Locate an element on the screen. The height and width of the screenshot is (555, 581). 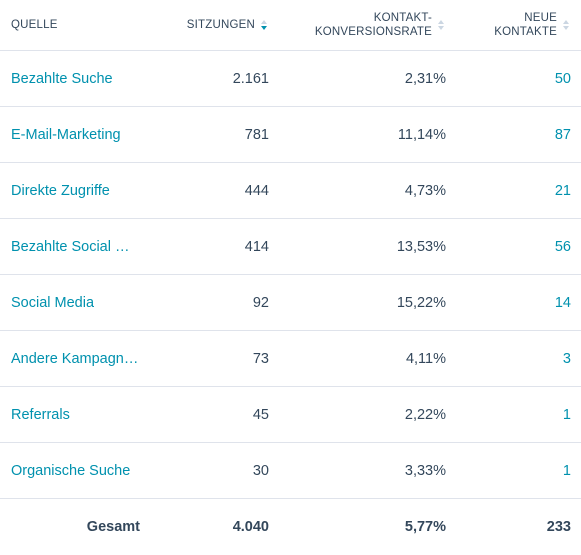
new-contacts-link: 21 is located at coordinates (562, 190).